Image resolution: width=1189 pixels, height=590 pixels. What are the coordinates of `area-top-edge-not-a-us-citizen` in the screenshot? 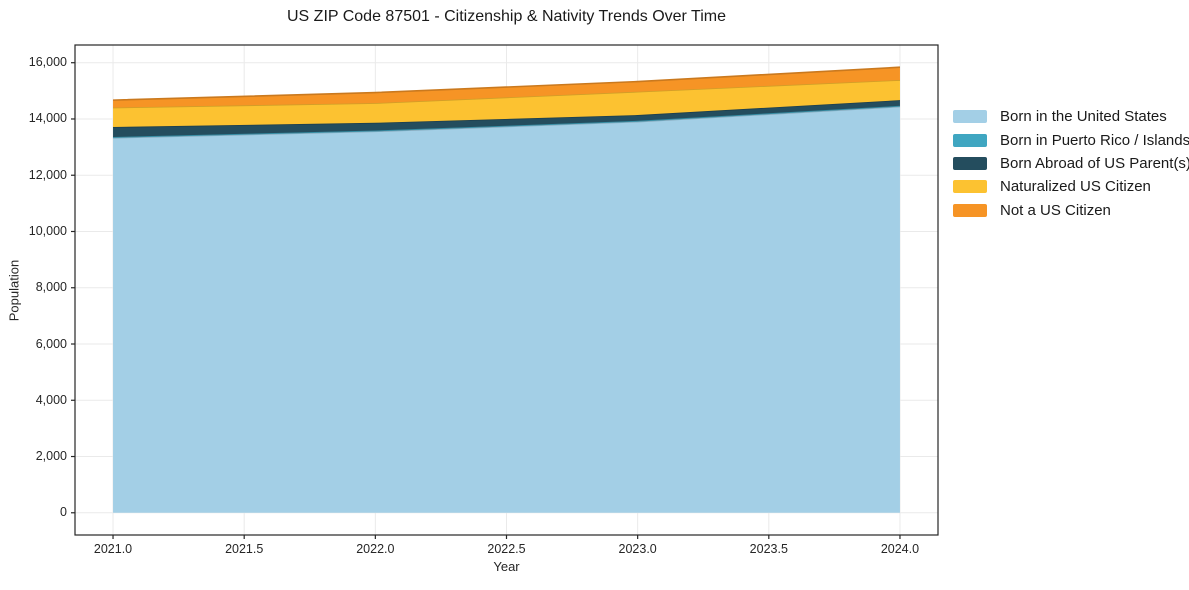 It's located at (507, 83).